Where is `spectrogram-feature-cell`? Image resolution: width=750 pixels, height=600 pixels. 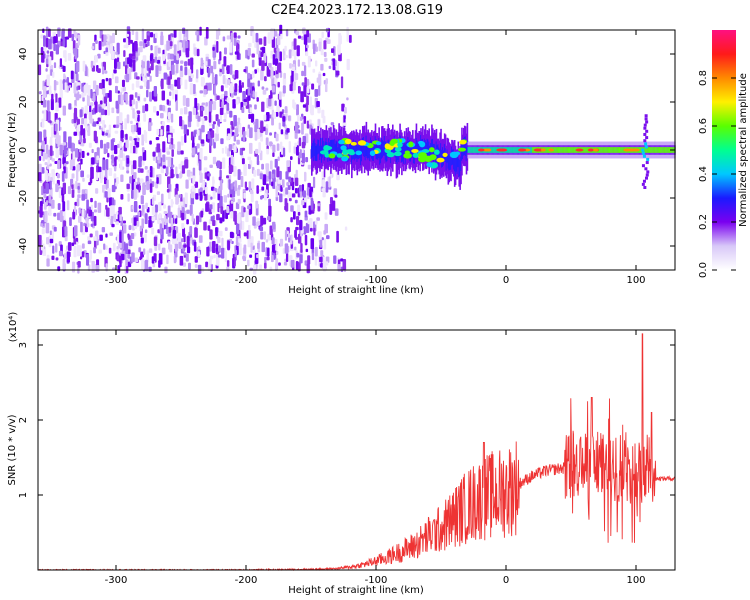 spectrogram-feature-cell is located at coordinates (644, 181).